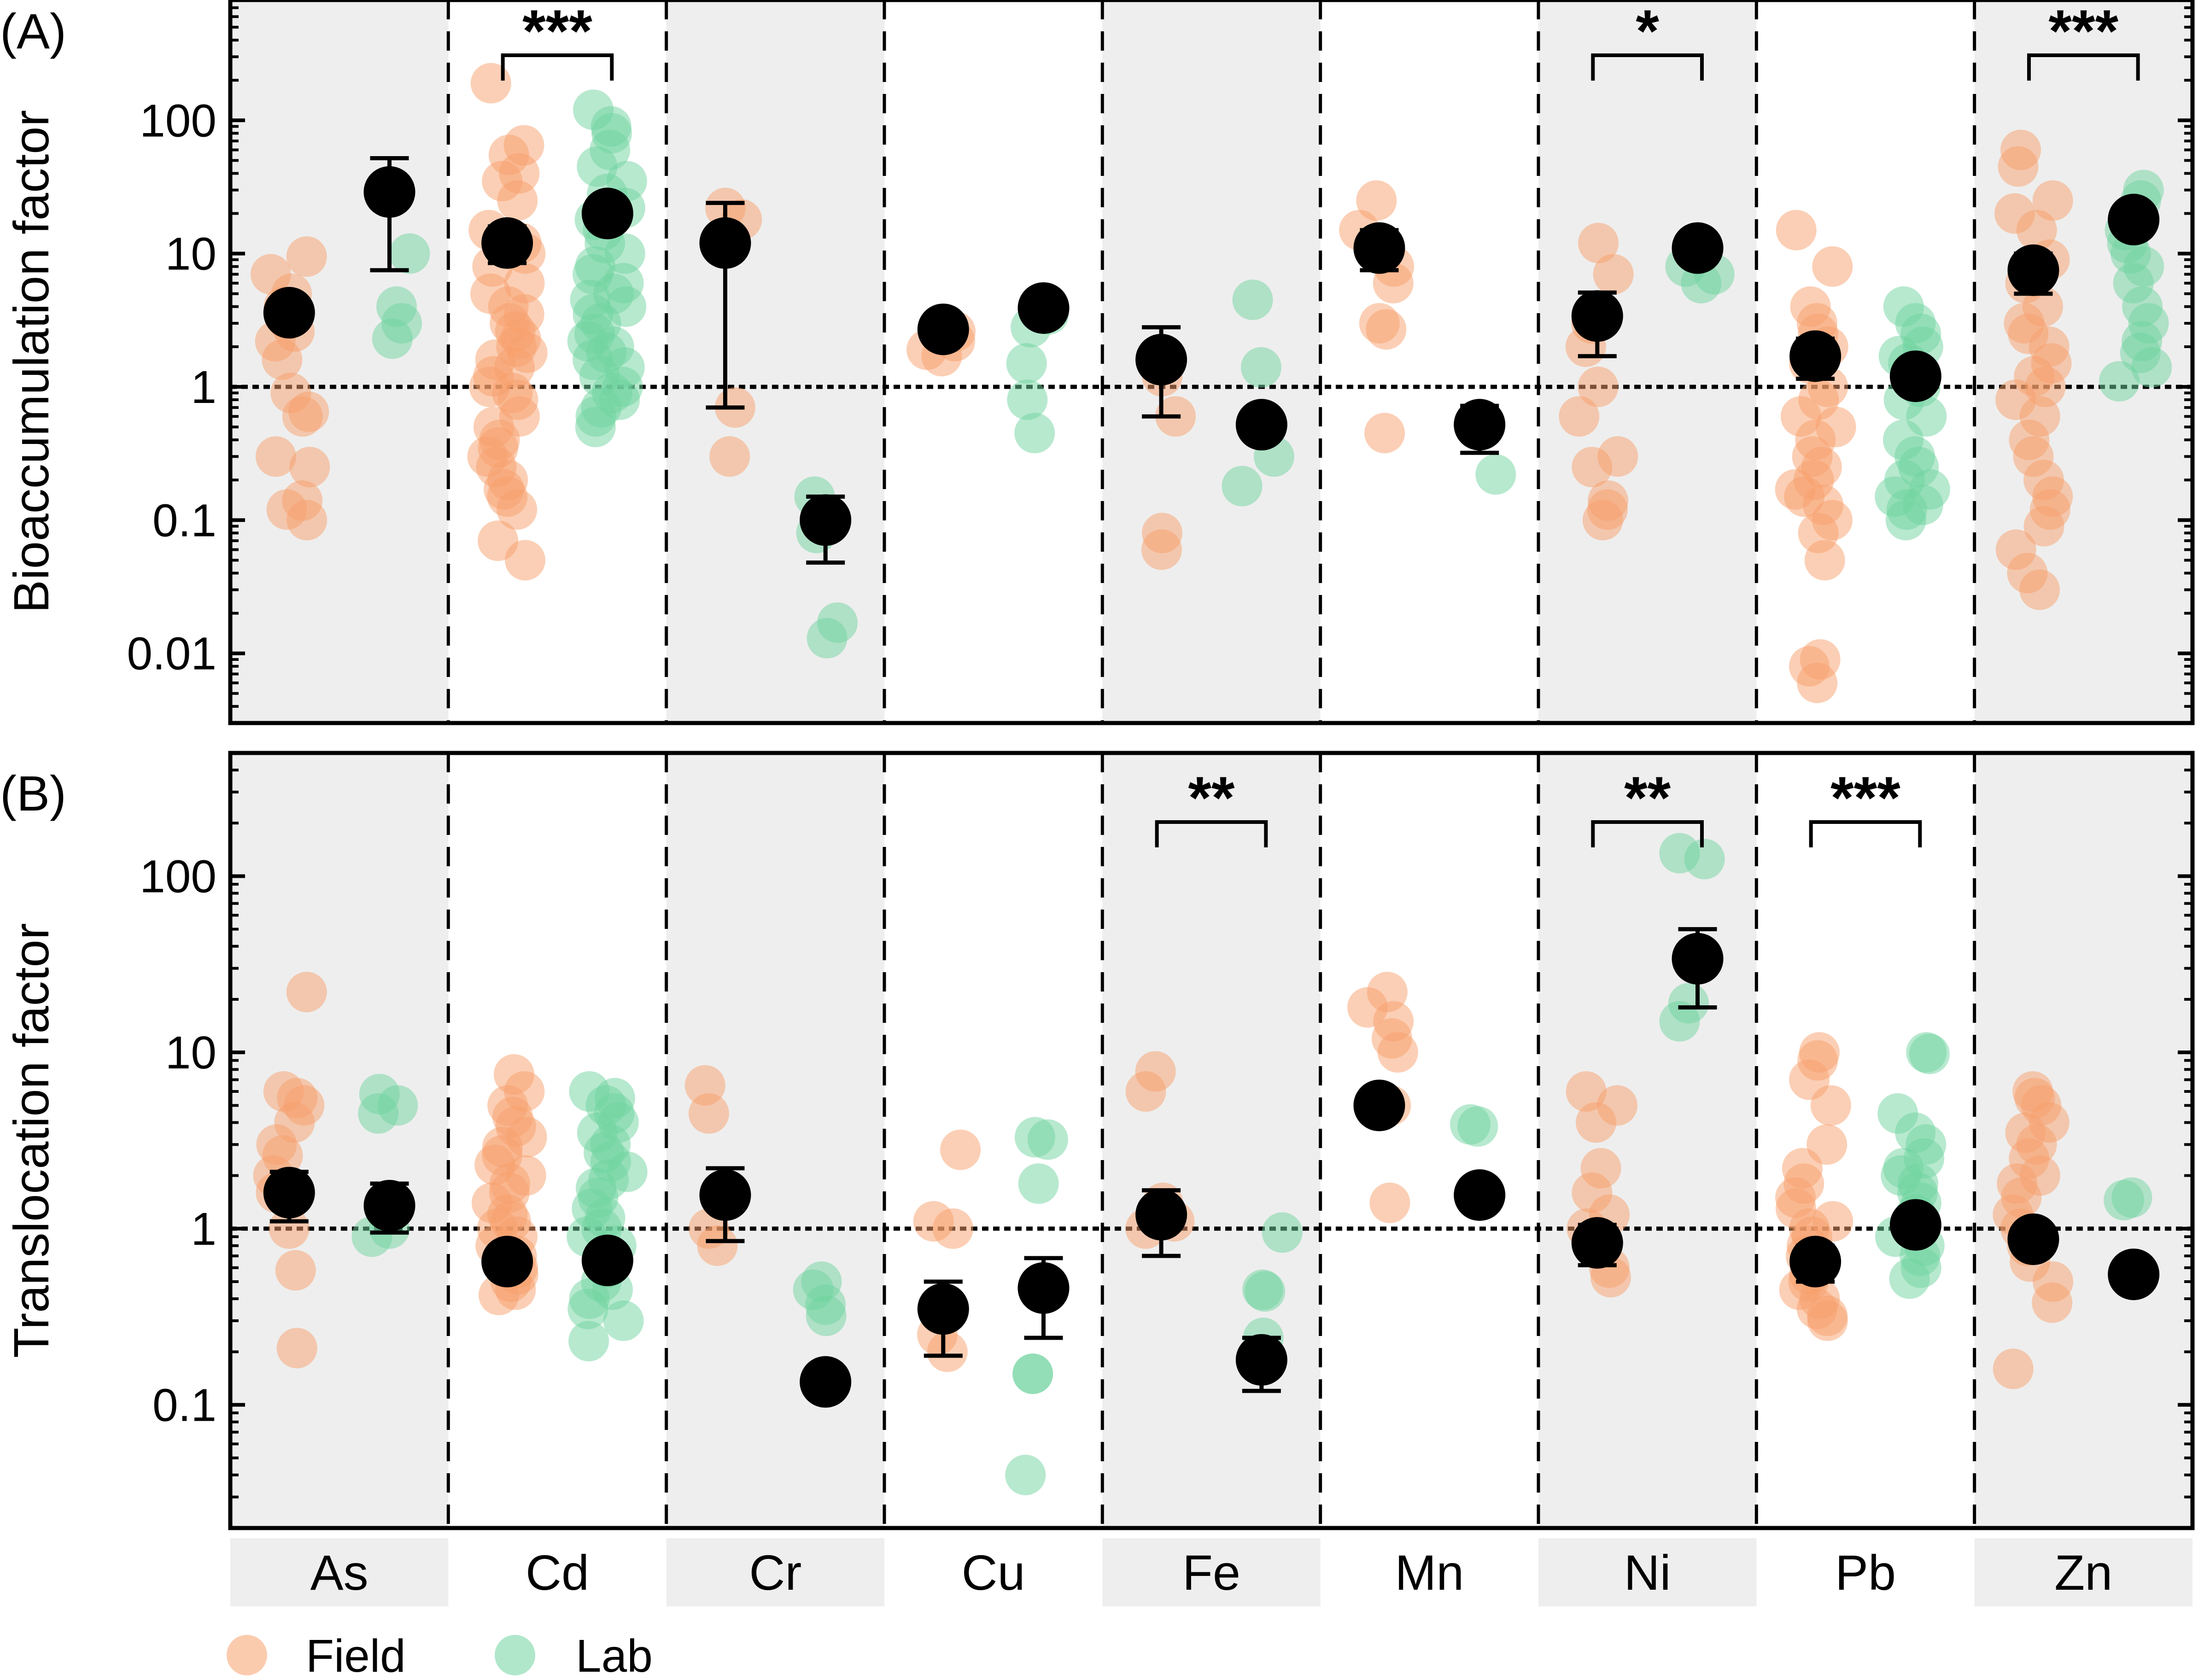 The height and width of the screenshot is (1680, 2204). Describe the element at coordinates (178, 876) in the screenshot. I see `y-tick-label: 100` at that location.